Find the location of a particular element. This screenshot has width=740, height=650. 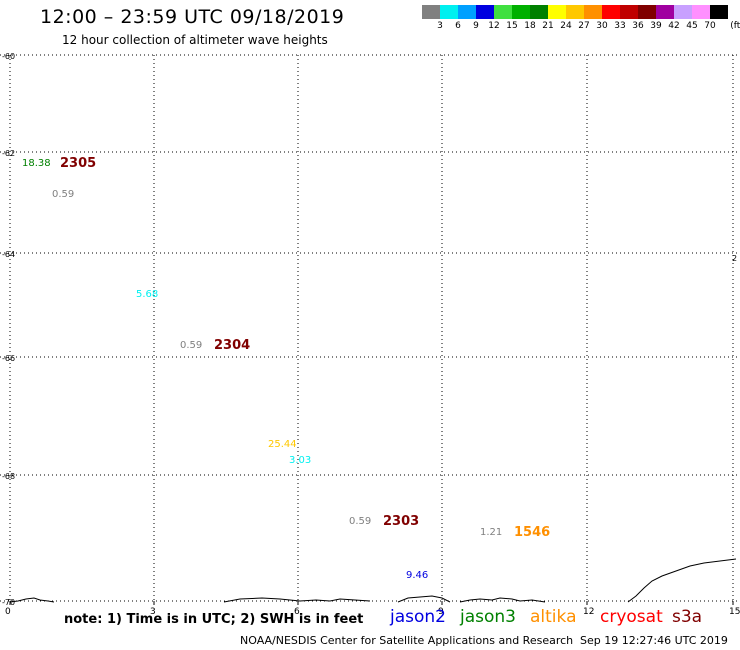

satellite-altika: altika is located at coordinates (553, 617).